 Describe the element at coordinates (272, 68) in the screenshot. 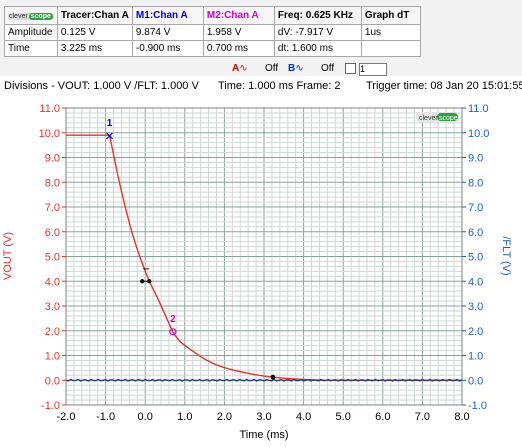

I see `a-state: Off` at that location.